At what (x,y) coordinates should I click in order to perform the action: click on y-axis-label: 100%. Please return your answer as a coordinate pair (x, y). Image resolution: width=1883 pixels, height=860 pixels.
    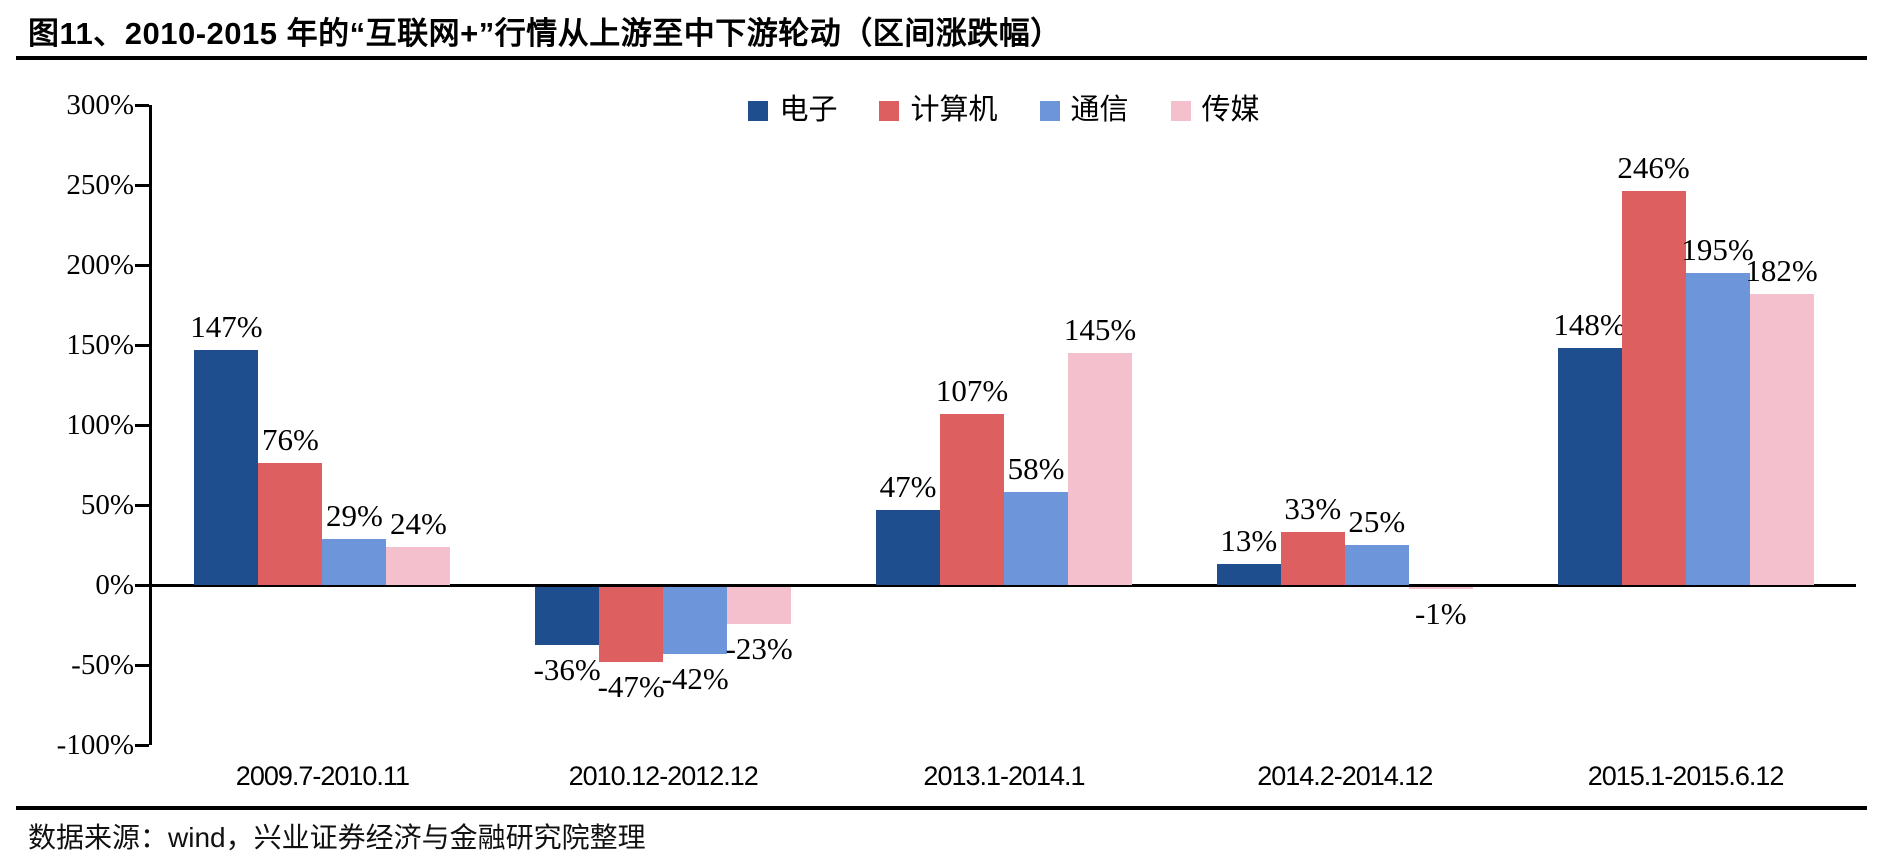
    Looking at the image, I should click on (100, 425).